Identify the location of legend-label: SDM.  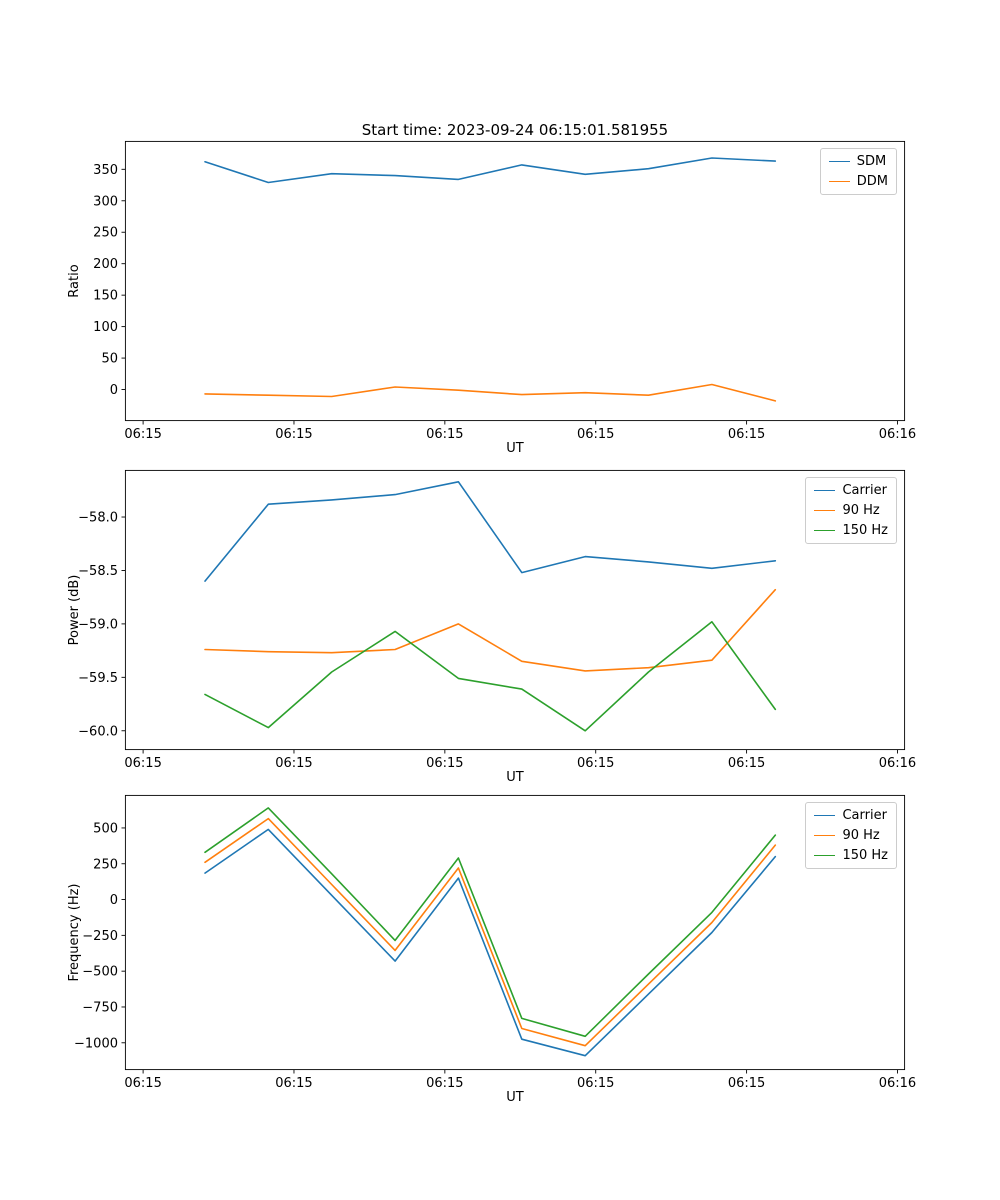
(871, 161).